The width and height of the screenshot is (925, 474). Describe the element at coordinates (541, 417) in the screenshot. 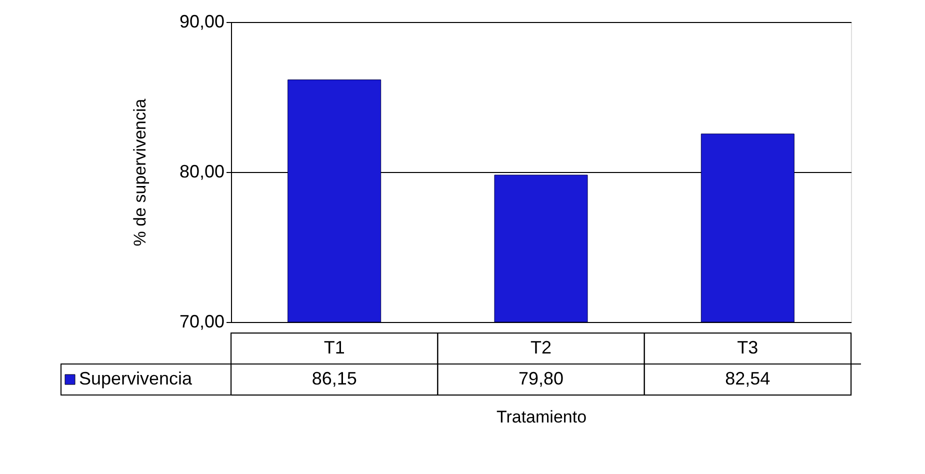

I see `x-axis-title: Tratamiento` at that location.